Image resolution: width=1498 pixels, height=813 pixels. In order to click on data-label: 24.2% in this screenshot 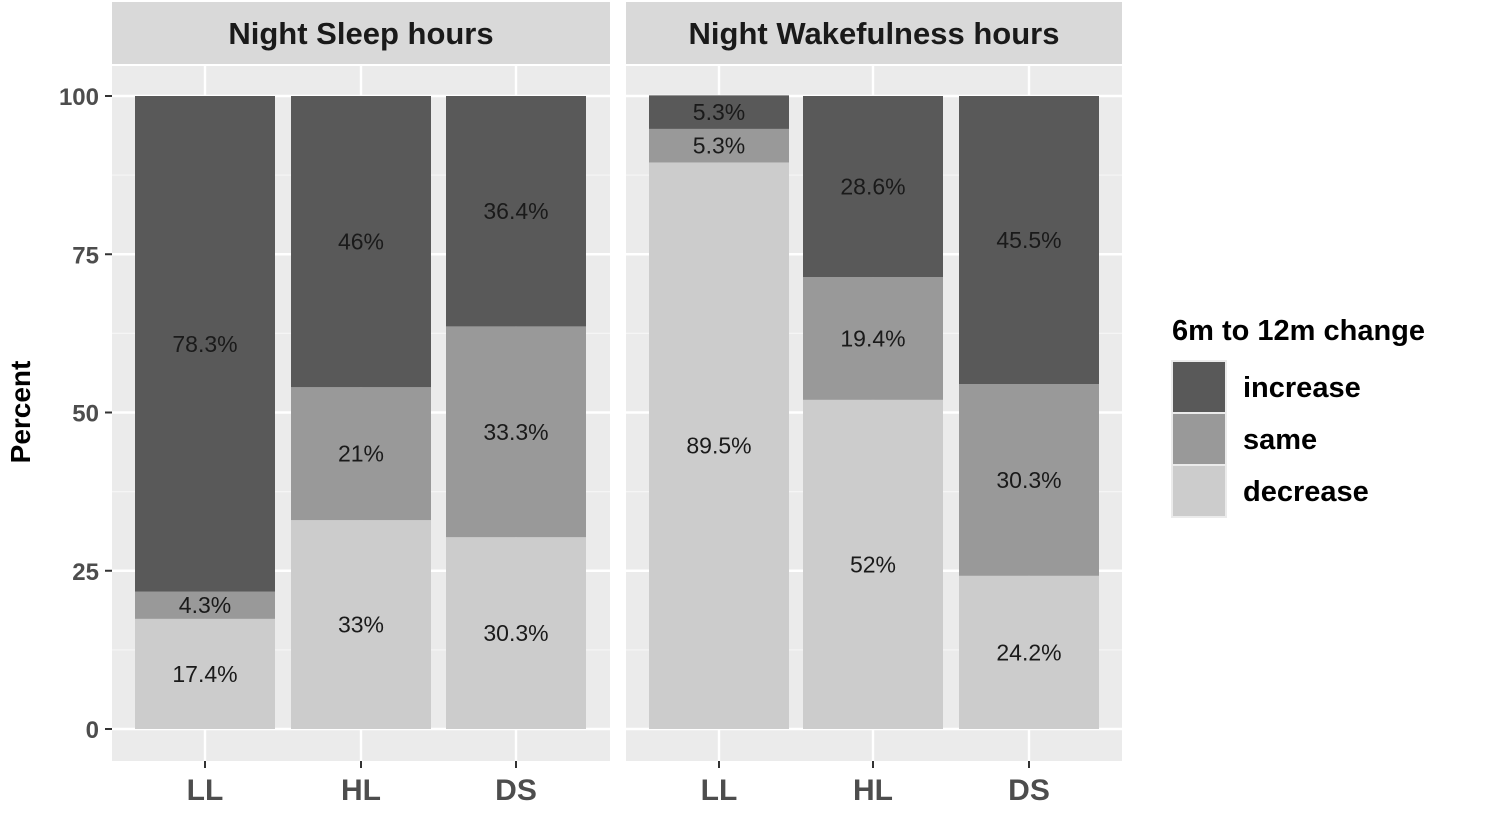, I will do `click(1028, 652)`.